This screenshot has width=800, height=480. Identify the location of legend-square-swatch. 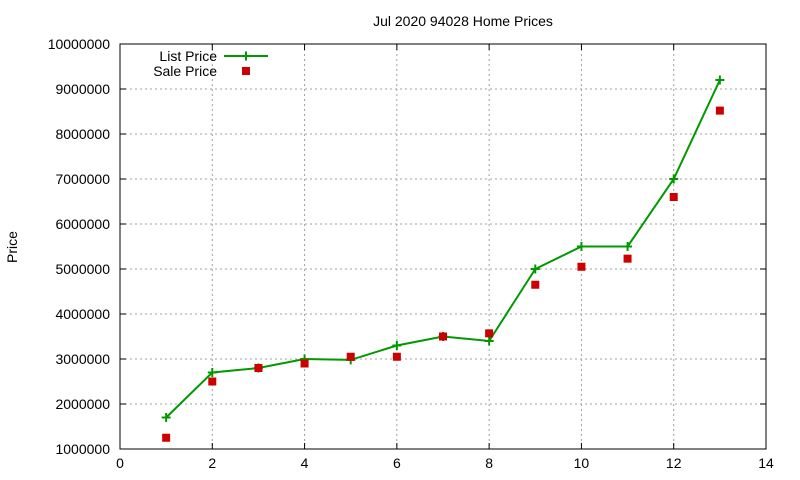
(246, 71).